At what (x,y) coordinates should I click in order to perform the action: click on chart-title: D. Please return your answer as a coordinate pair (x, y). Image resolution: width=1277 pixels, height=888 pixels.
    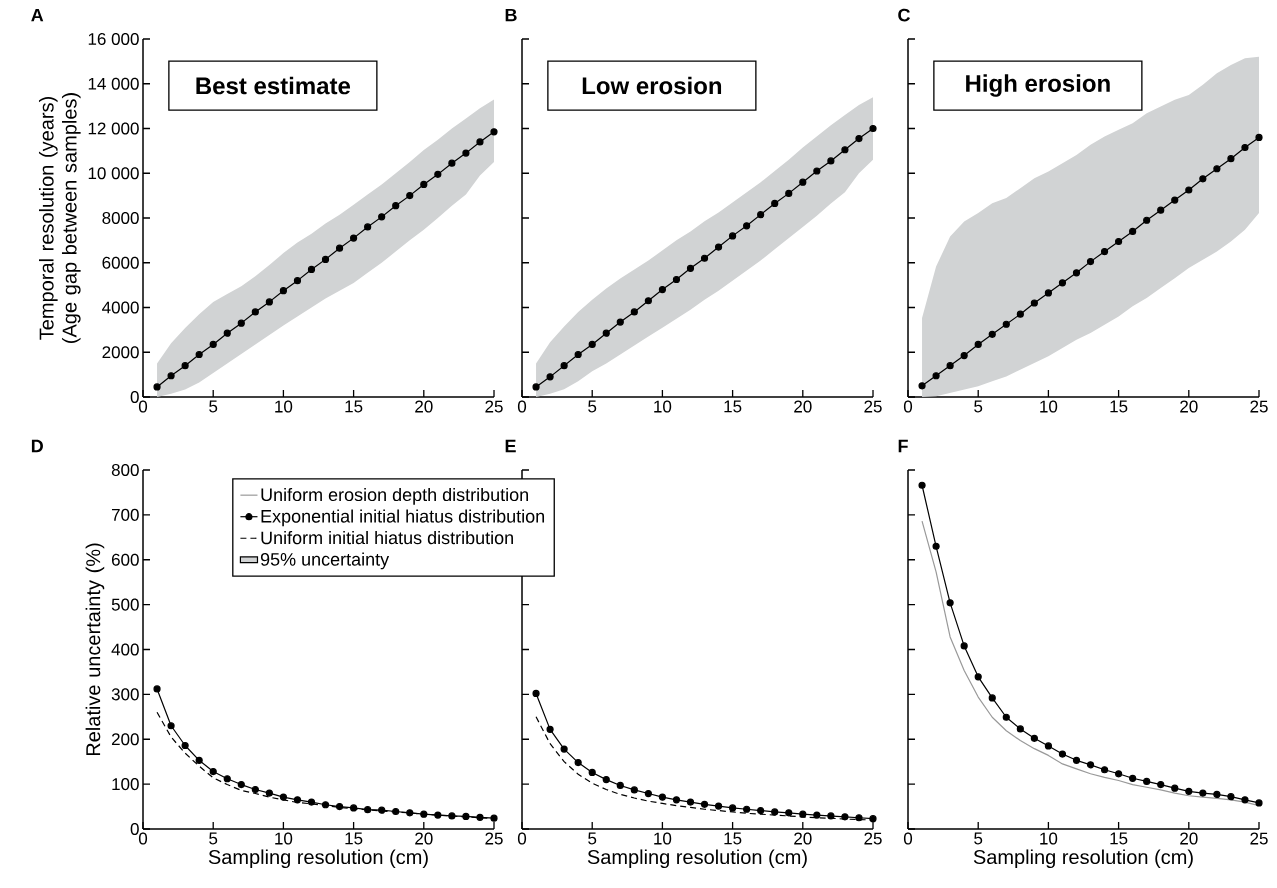
    Looking at the image, I should click on (37, 446).